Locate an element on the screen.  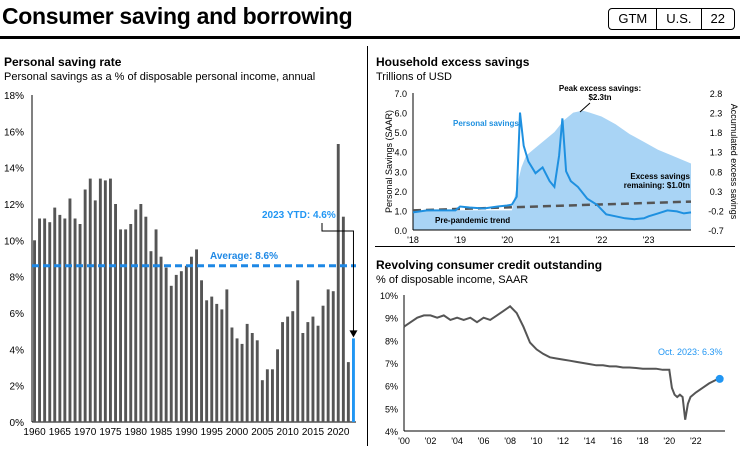
x-tick-label: 2010 is located at coordinates (288, 432).